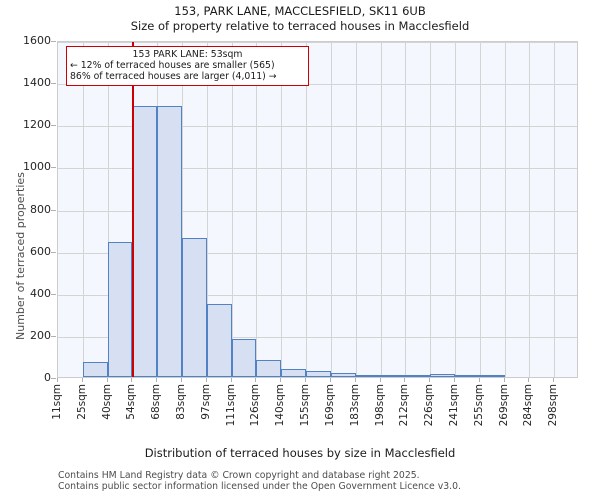 The width and height of the screenshot is (600, 500). I want to click on x-tick-label: 140sqm, so click(280, 405).